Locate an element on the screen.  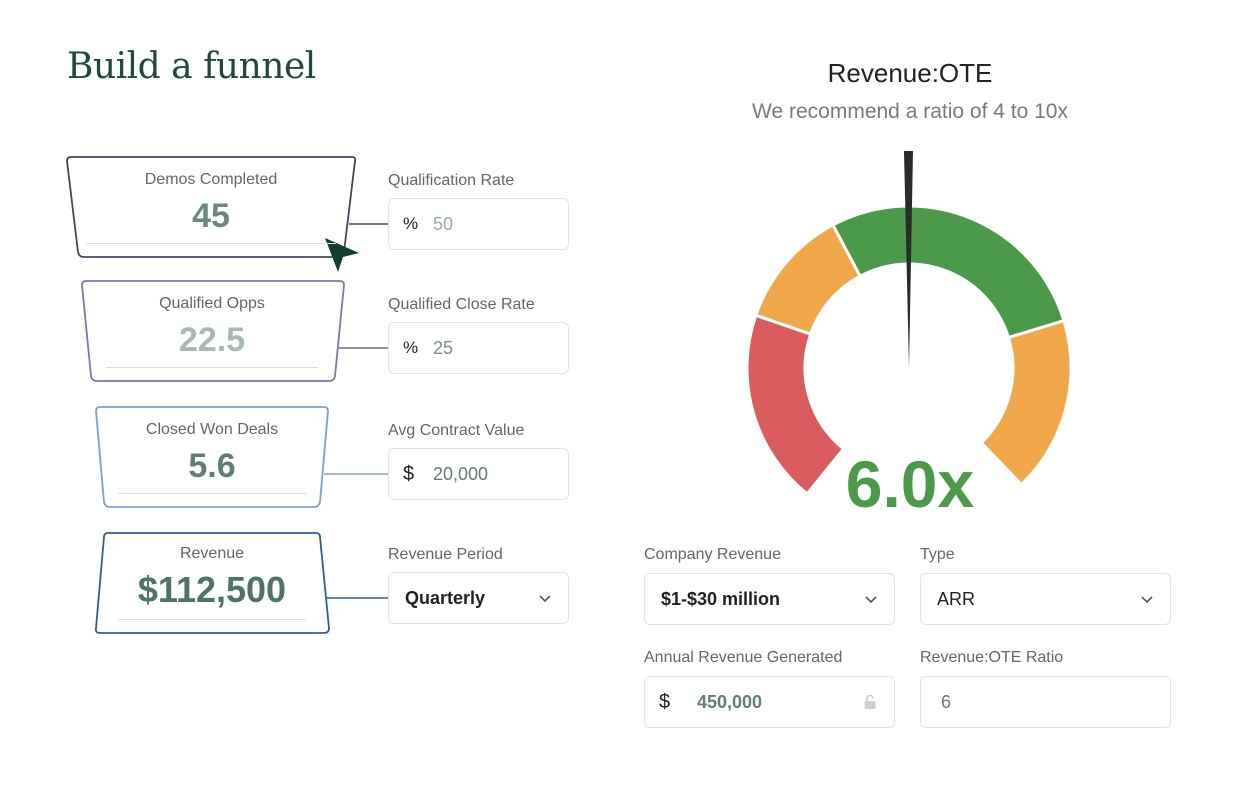
ratio-input: 6 is located at coordinates (1045, 702).